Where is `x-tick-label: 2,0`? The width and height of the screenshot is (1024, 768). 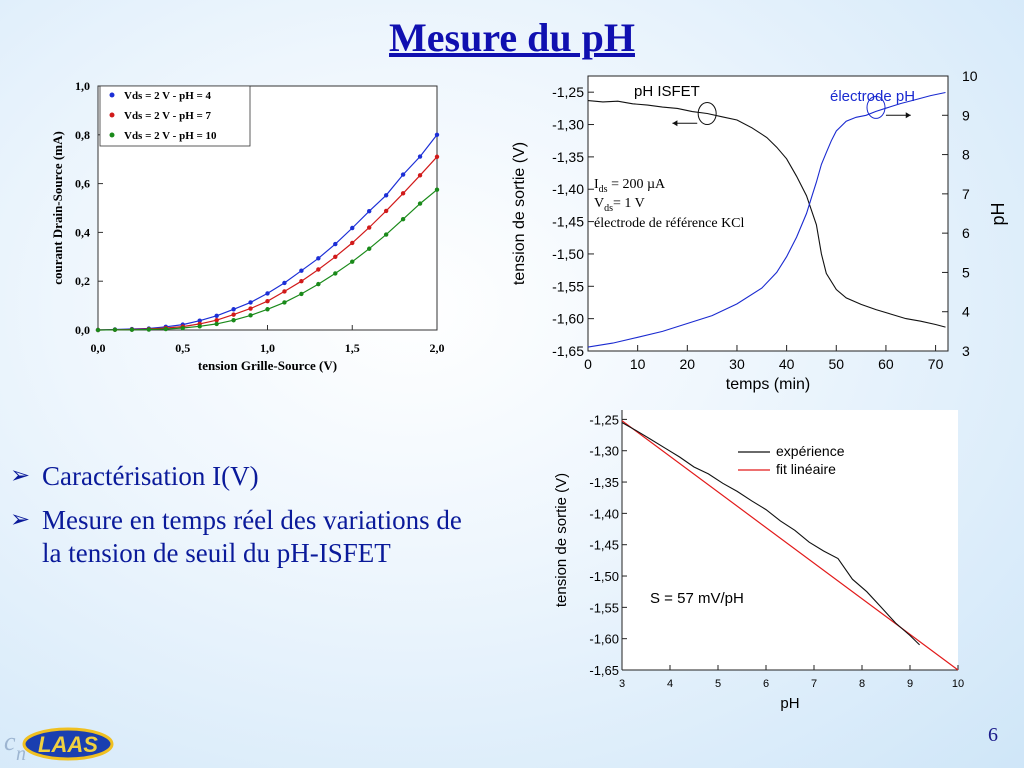 x-tick-label: 2,0 is located at coordinates (437, 348).